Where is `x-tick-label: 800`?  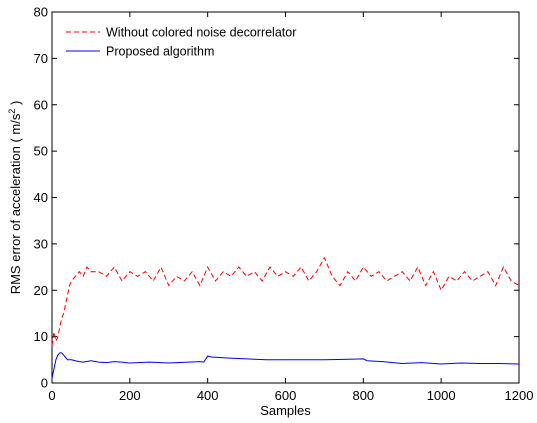
x-tick-label: 800 is located at coordinates (363, 395).